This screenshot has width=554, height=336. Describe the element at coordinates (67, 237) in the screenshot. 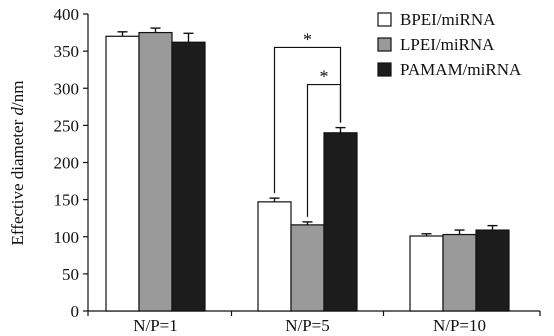

I see `y-tick-label: 100` at that location.